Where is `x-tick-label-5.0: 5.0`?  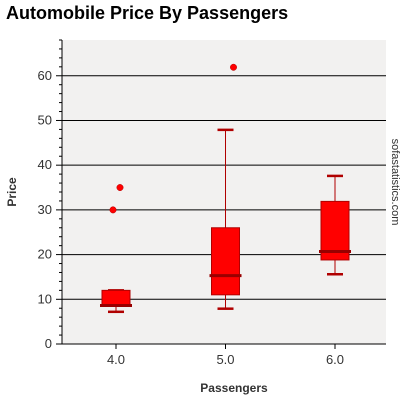
x-tick-label-5.0: 5.0 is located at coordinates (225, 359).